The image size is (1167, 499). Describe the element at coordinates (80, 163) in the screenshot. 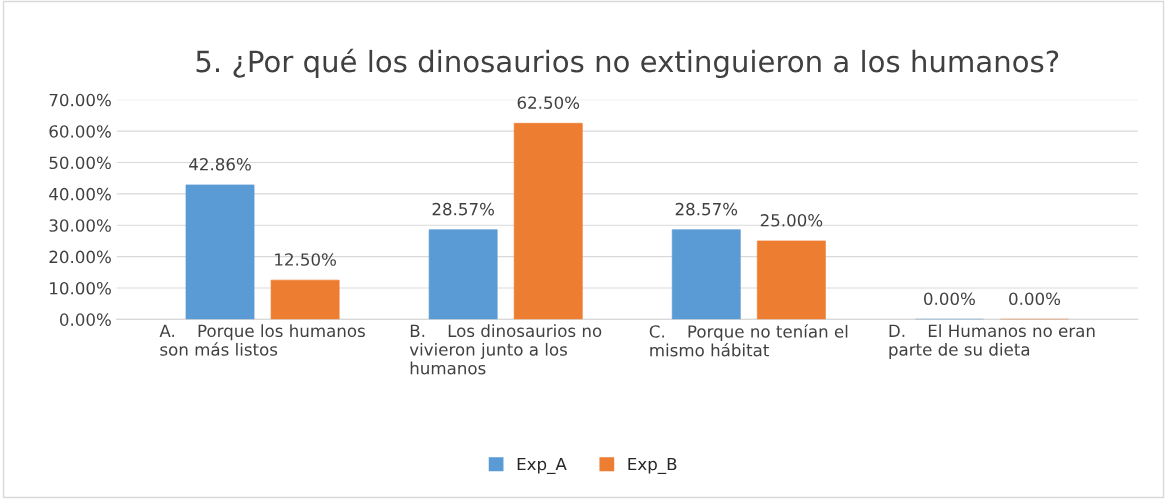

I see `y-tick-label: 50.00%` at that location.